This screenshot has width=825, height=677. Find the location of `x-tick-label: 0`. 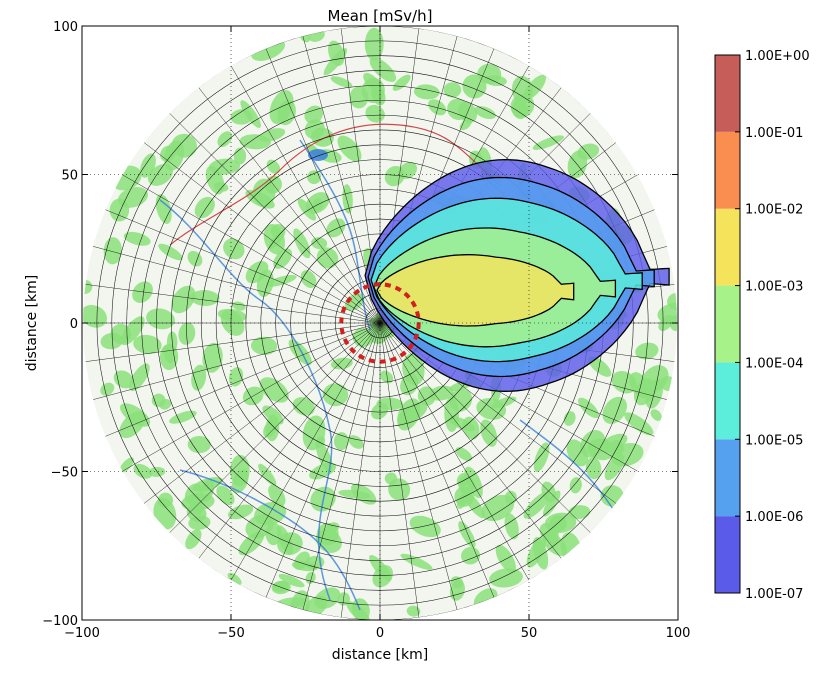

x-tick-label: 0 is located at coordinates (380, 633).